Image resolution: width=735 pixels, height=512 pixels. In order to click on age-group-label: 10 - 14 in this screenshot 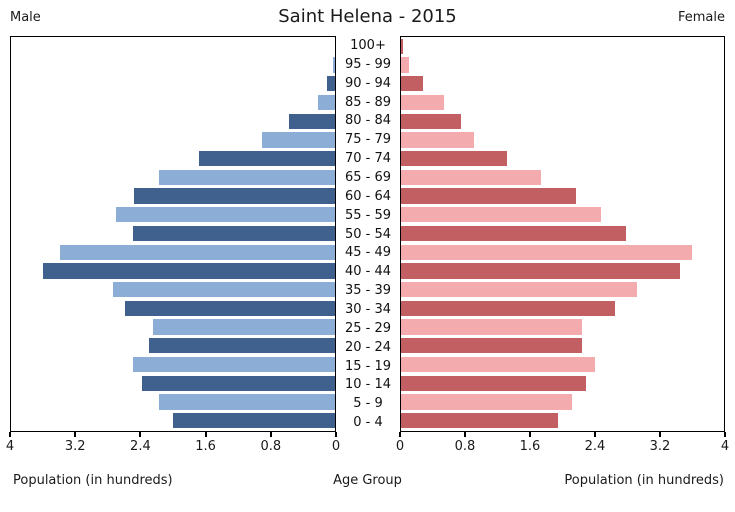, I will do `click(368, 385)`.